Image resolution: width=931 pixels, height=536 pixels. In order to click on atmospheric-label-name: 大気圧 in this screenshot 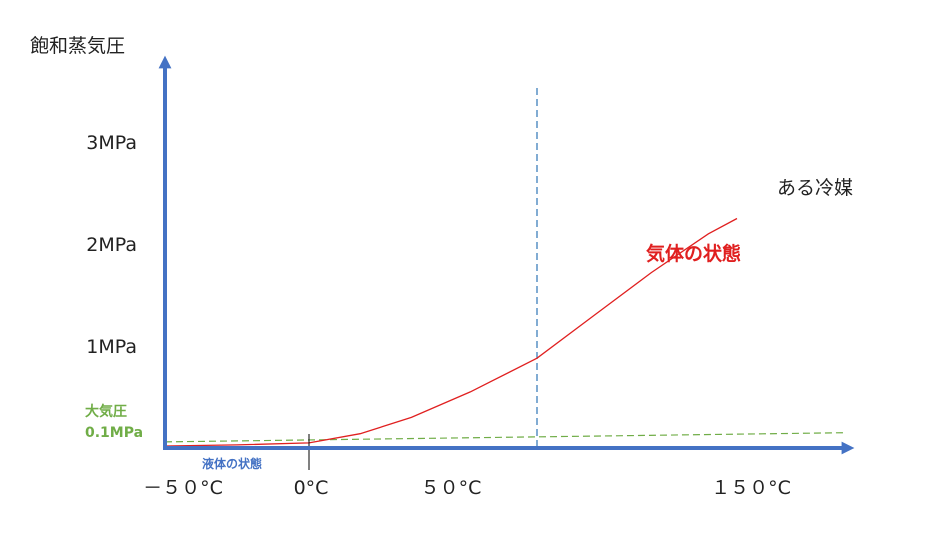, I will do `click(106, 411)`.